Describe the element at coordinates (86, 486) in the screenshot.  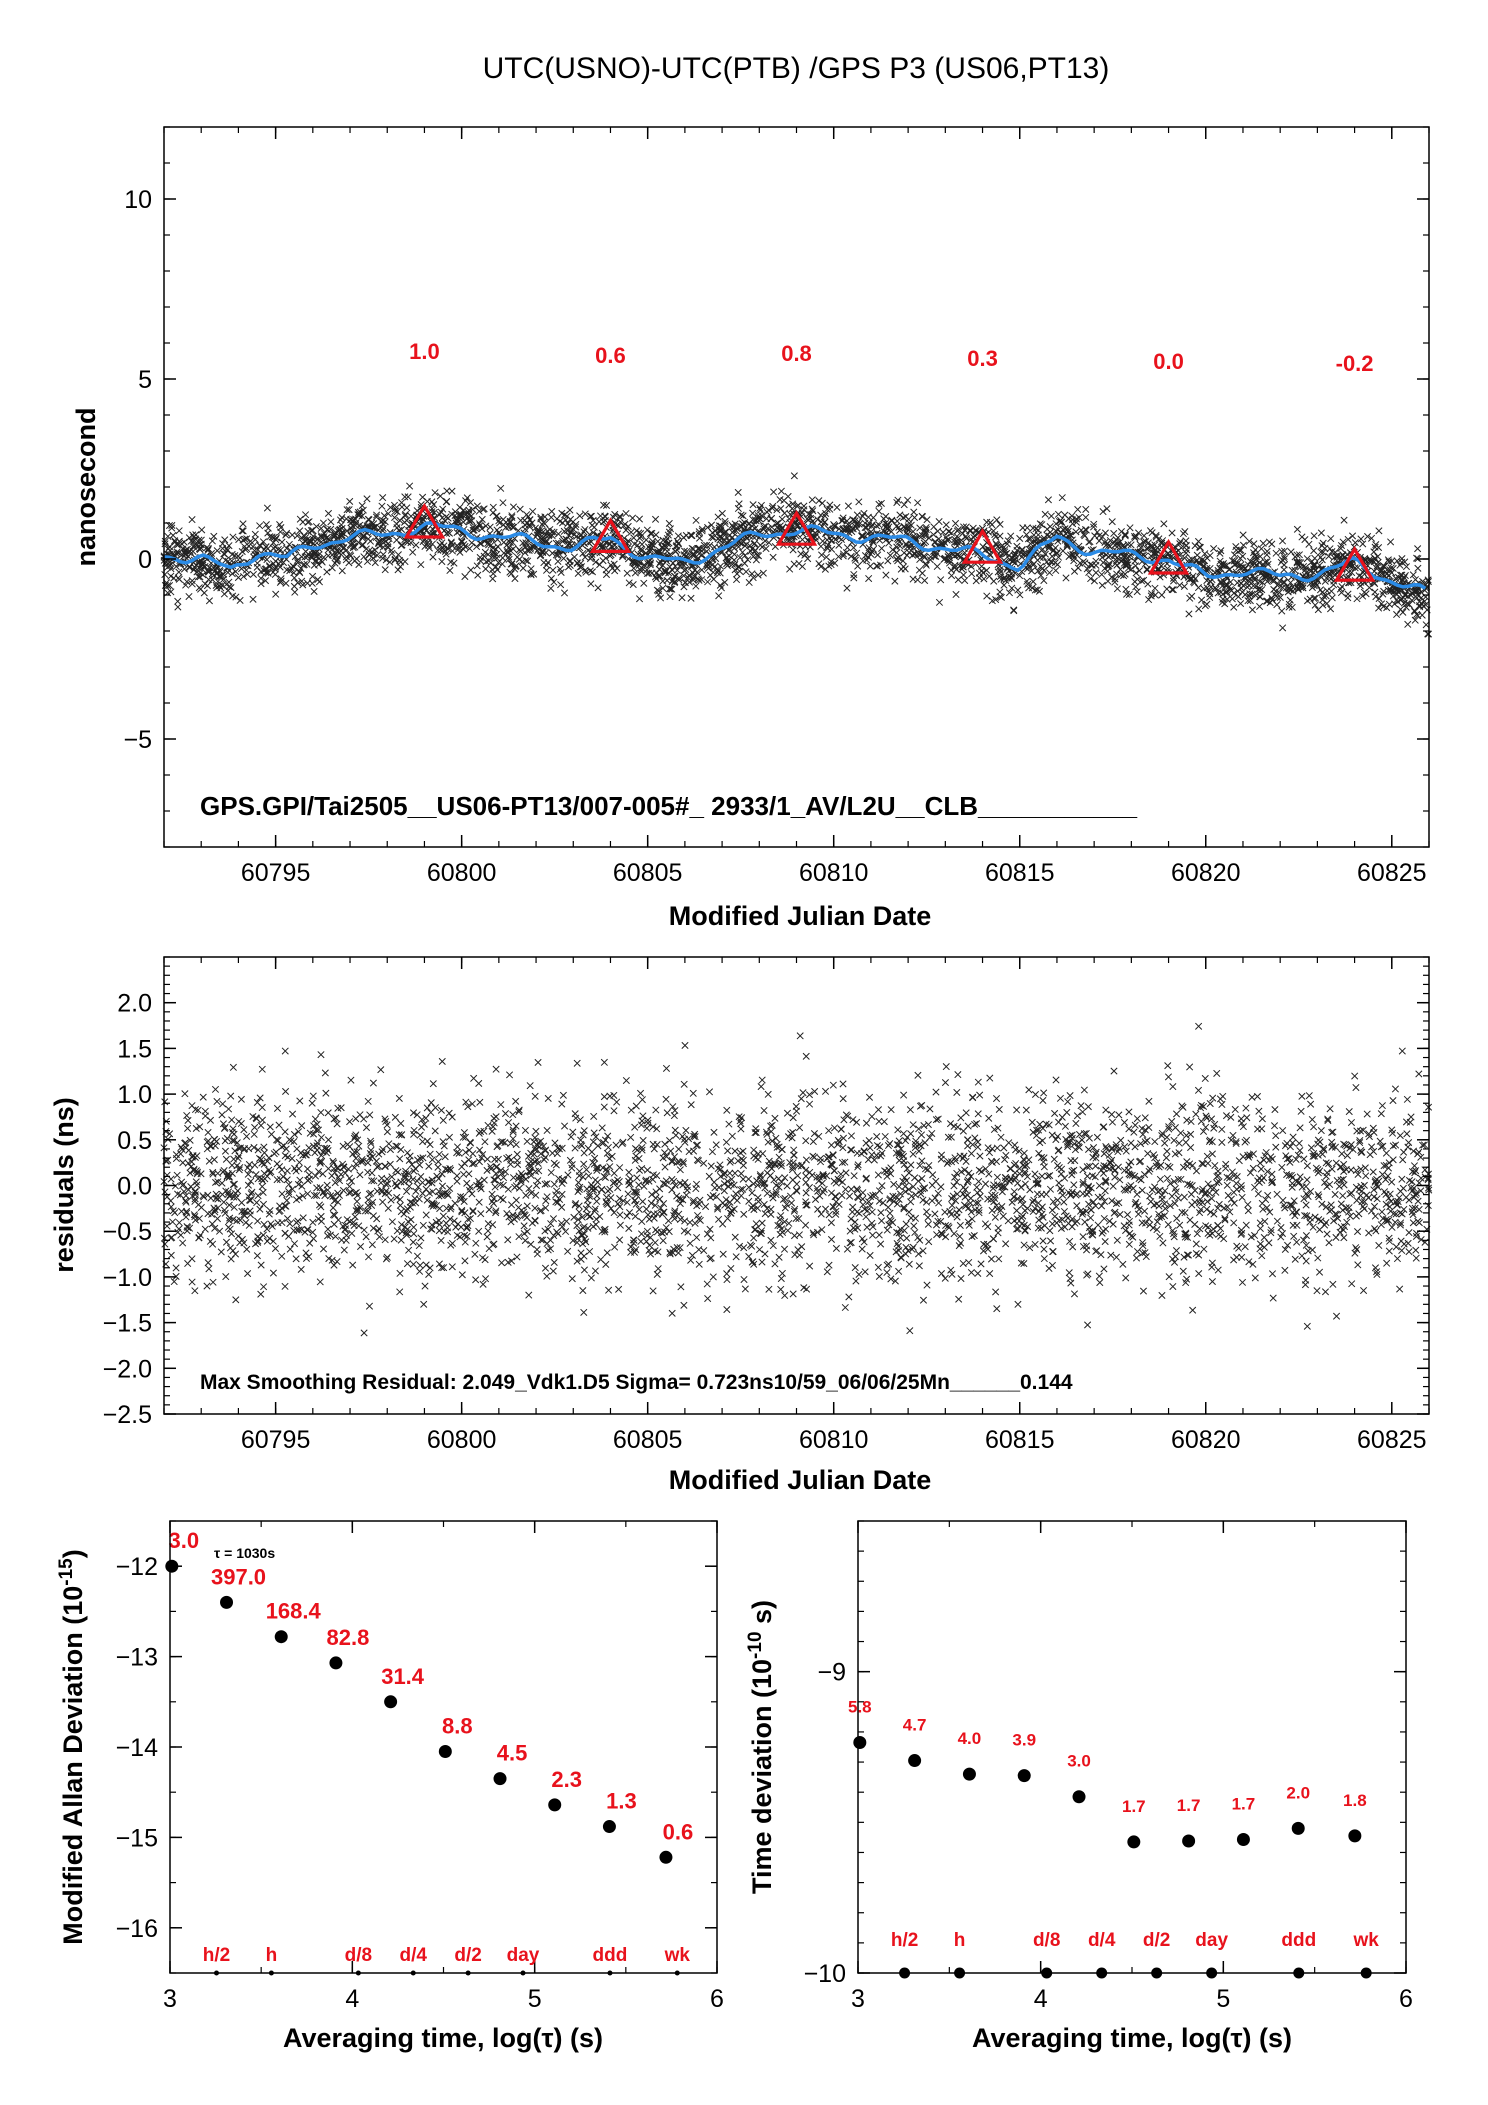
I see `raw-ylabel: nanosecond` at that location.